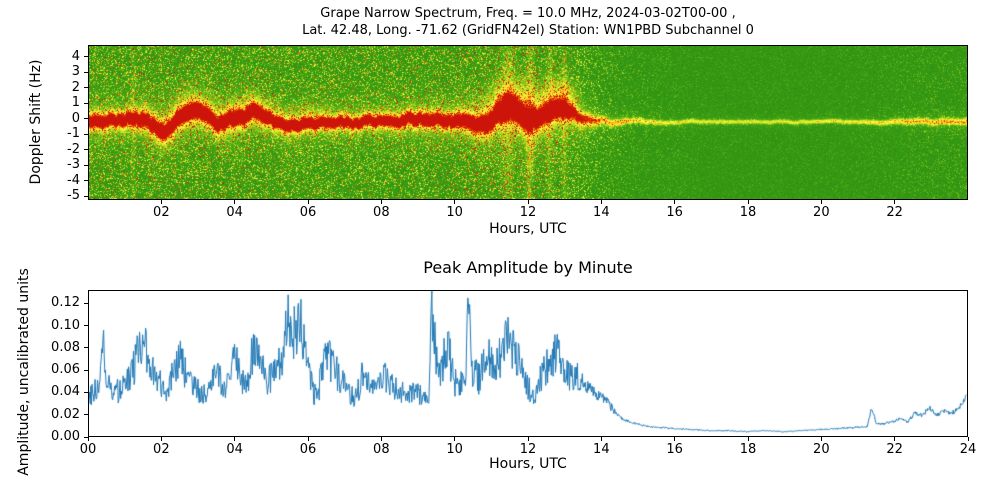 This screenshot has height=500, width=1000. Describe the element at coordinates (75, 87) in the screenshot. I see `y-tick-label: 2` at that location.